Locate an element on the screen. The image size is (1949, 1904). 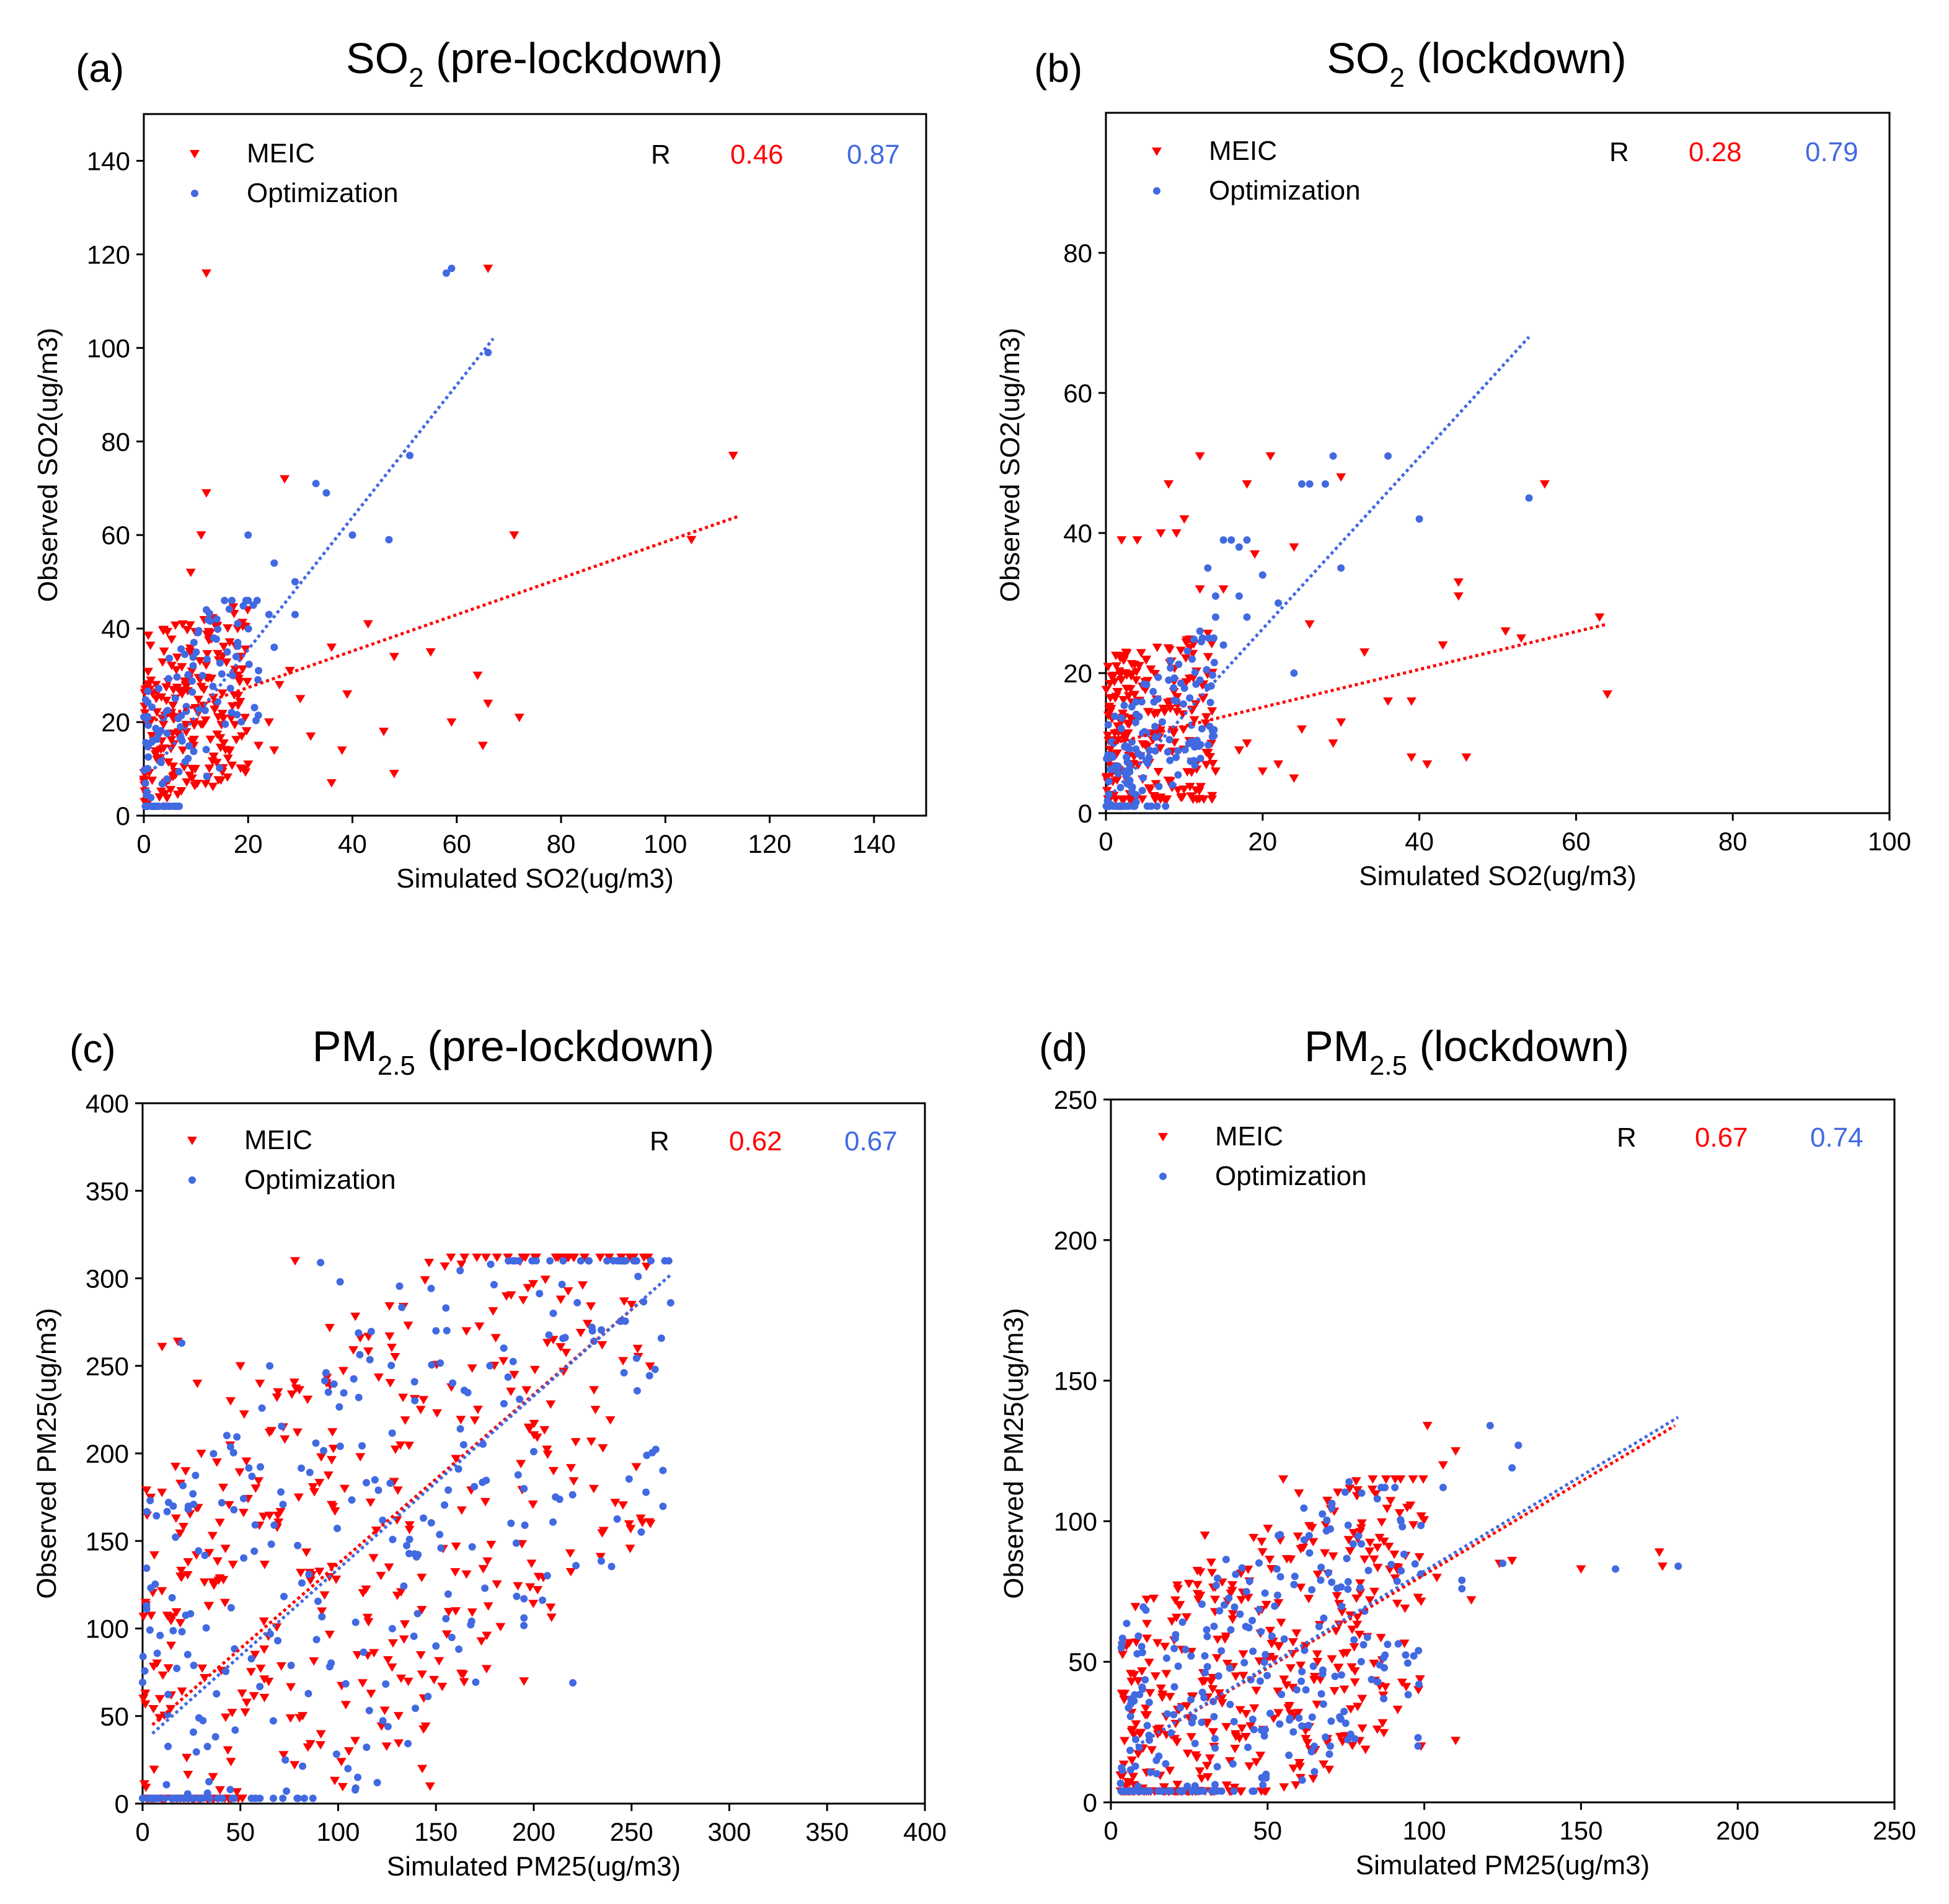
panel-d-ytick-label: 50 is located at coordinates (1082, 1662).